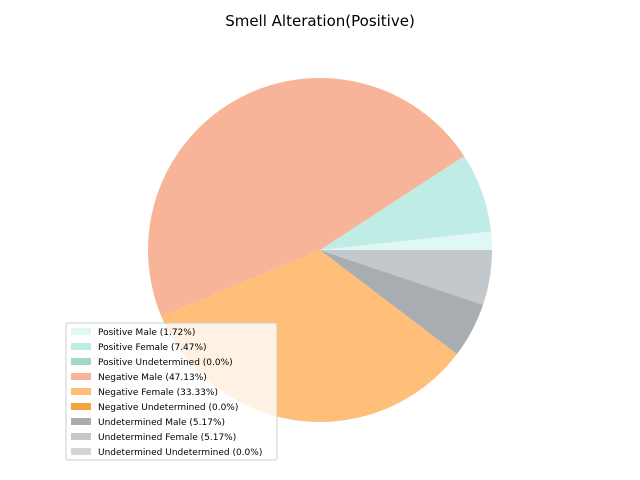  Describe the element at coordinates (165, 363) in the screenshot. I see `legend-label-2: Positive Undetermined (0.0%)` at that location.